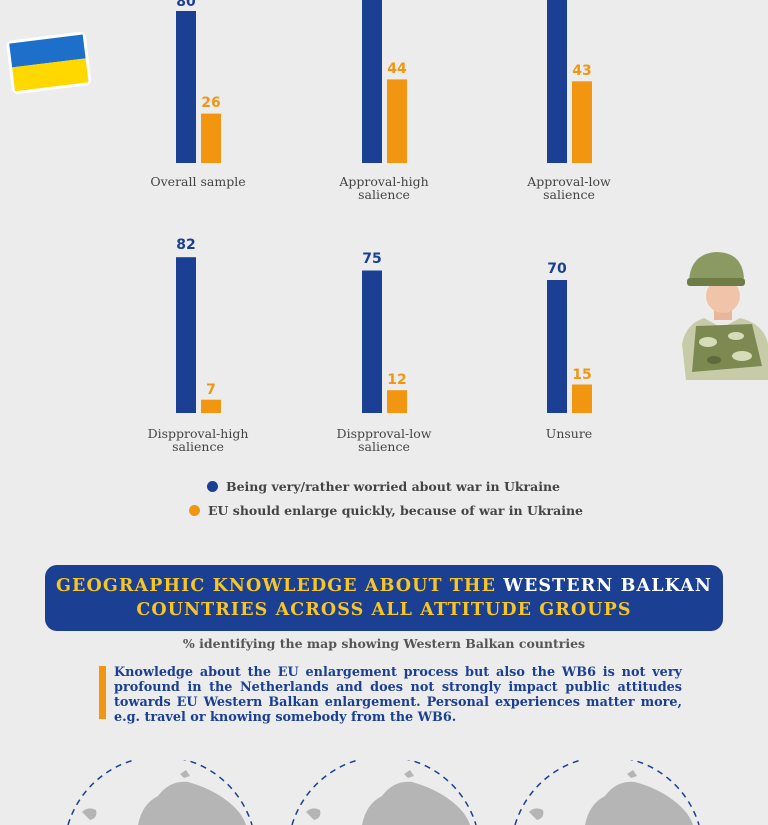  Describe the element at coordinates (569, 188) in the screenshot. I see `category-label: Approval-low salience` at that location.